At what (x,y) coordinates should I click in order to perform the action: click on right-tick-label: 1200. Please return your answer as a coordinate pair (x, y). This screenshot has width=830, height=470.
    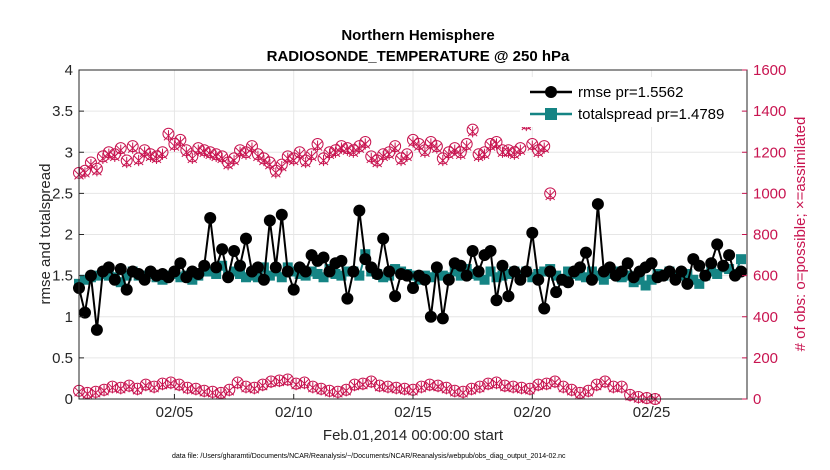
    Looking at the image, I should click on (769, 152).